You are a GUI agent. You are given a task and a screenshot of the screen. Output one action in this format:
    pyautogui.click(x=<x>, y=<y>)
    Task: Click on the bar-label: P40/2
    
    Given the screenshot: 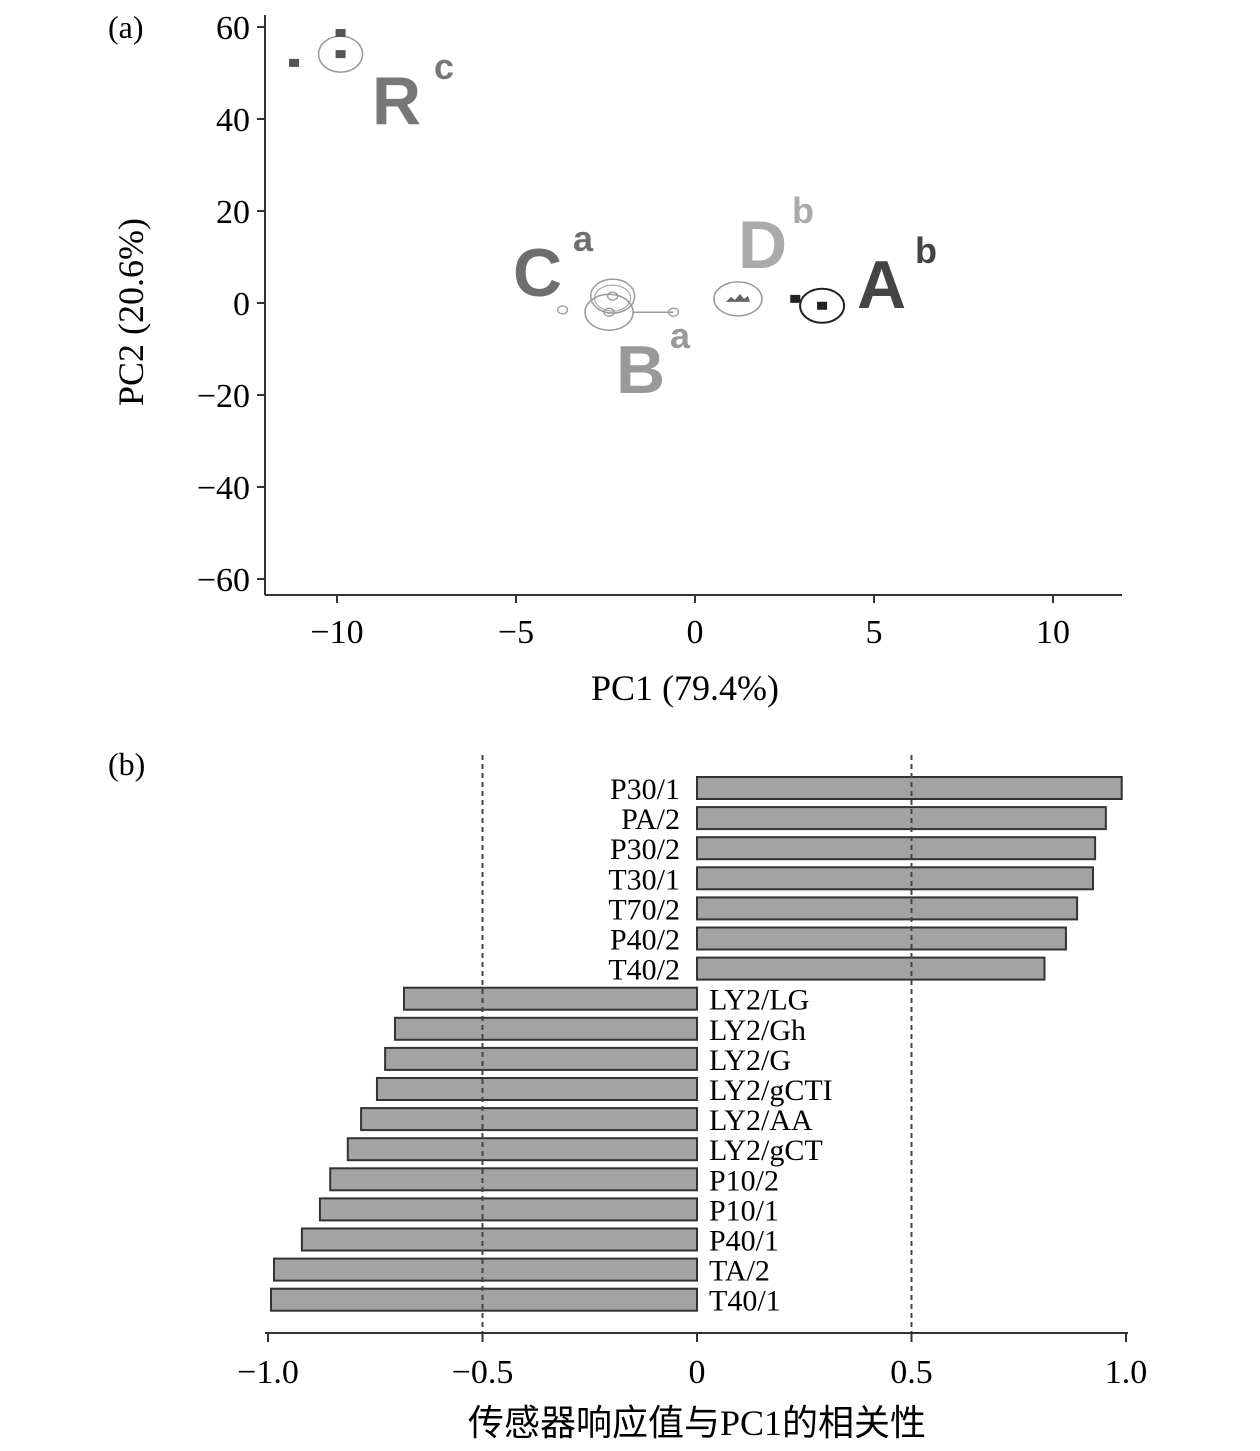 What is the action you would take?
    pyautogui.click(x=645, y=940)
    